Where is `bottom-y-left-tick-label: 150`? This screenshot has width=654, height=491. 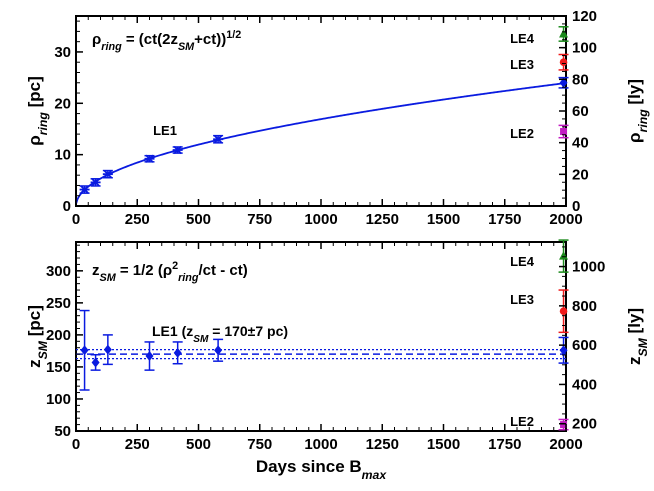
bottom-y-left-tick-label: 150 is located at coordinates (58, 367).